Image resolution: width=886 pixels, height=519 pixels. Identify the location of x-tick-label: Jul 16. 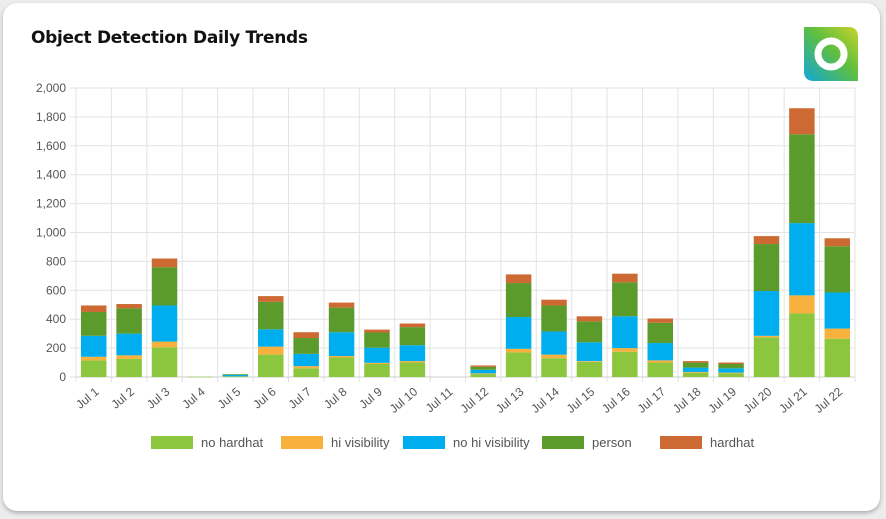
(616, 400).